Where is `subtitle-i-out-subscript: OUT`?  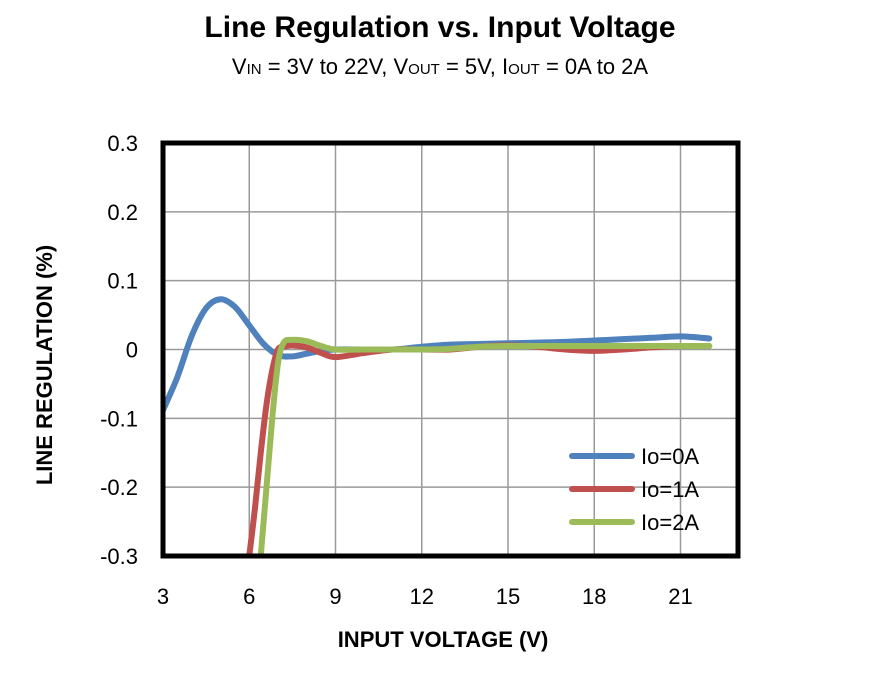 subtitle-i-out-subscript: OUT is located at coordinates (524, 69).